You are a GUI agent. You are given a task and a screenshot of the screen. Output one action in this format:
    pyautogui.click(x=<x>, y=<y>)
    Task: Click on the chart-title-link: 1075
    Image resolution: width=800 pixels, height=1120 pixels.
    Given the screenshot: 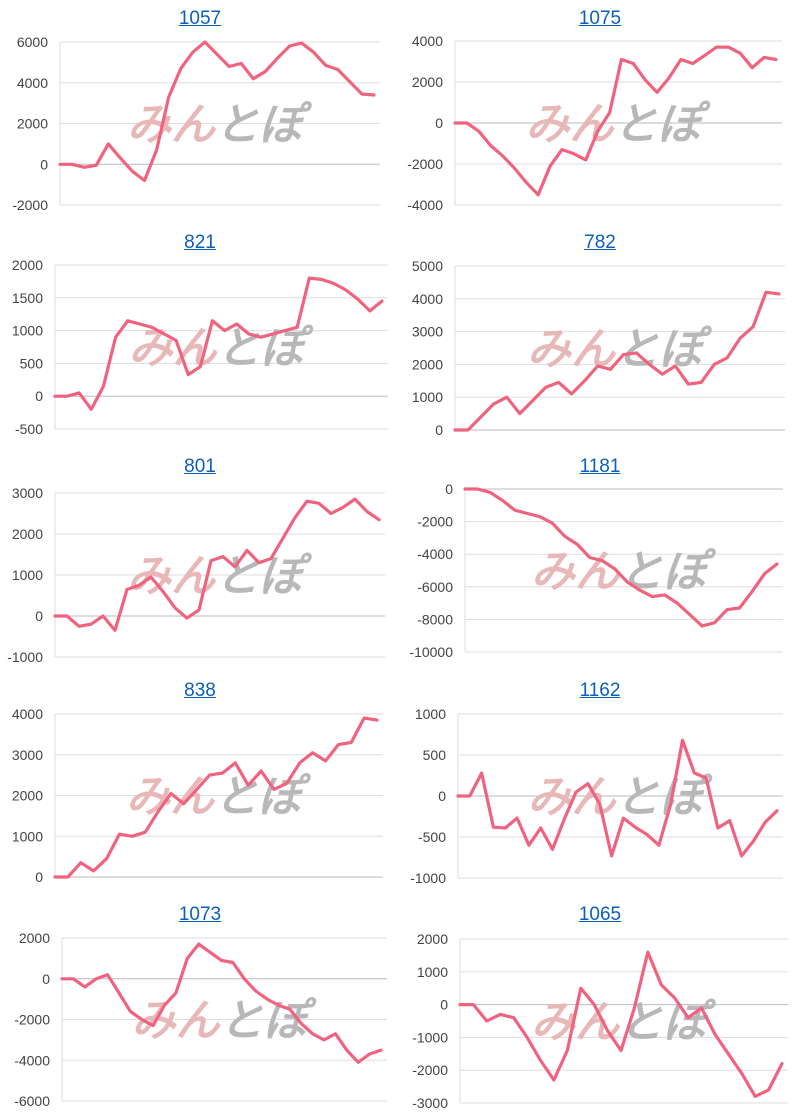 What is the action you would take?
    pyautogui.click(x=600, y=18)
    